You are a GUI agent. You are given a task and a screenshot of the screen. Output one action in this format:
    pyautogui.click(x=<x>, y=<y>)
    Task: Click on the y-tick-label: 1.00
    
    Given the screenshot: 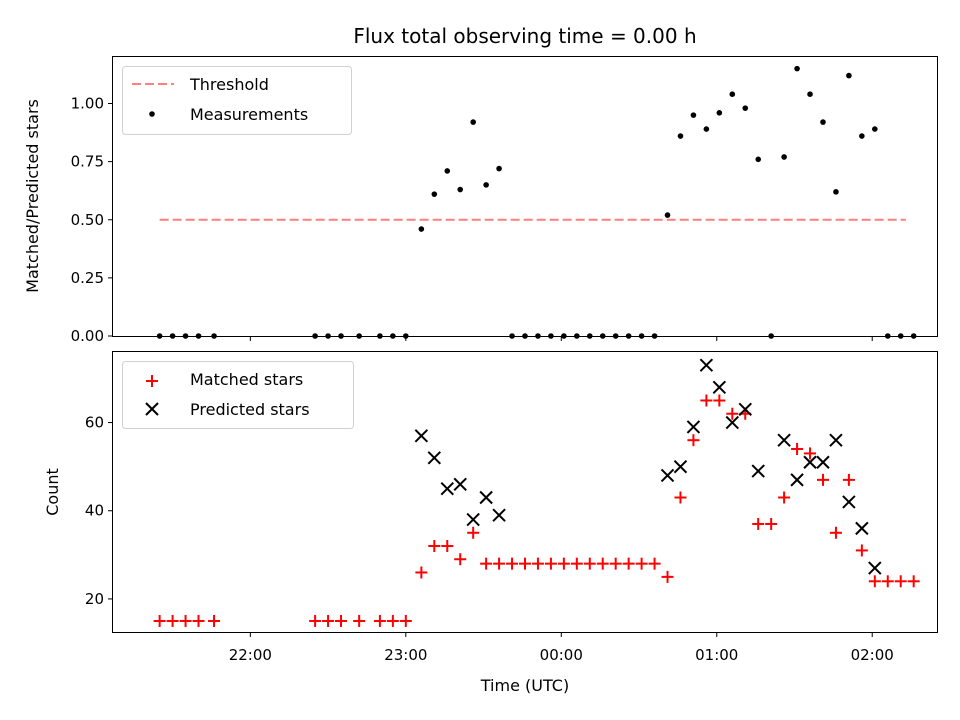 What is the action you would take?
    pyautogui.click(x=87, y=104)
    